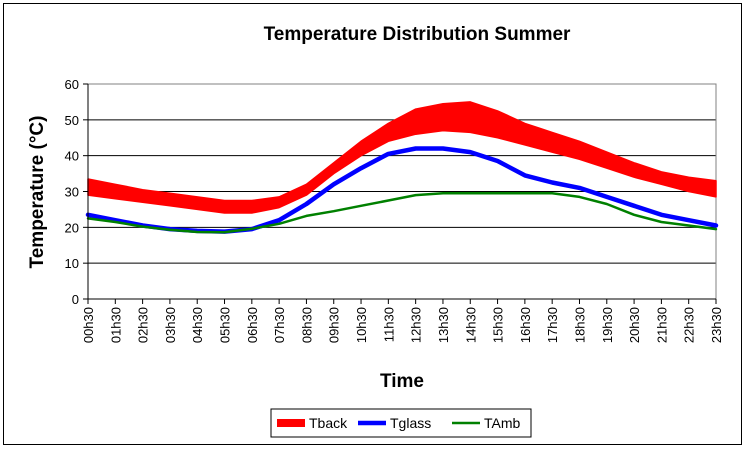 This screenshot has height=449, width=747. I want to click on x-tick-label: 10h30, so click(361, 325).